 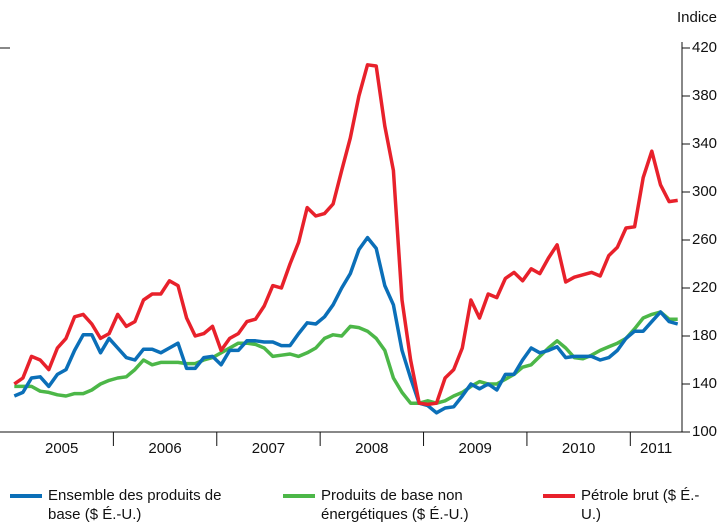 I want to click on y-tick-label: 380, so click(x=704, y=95).